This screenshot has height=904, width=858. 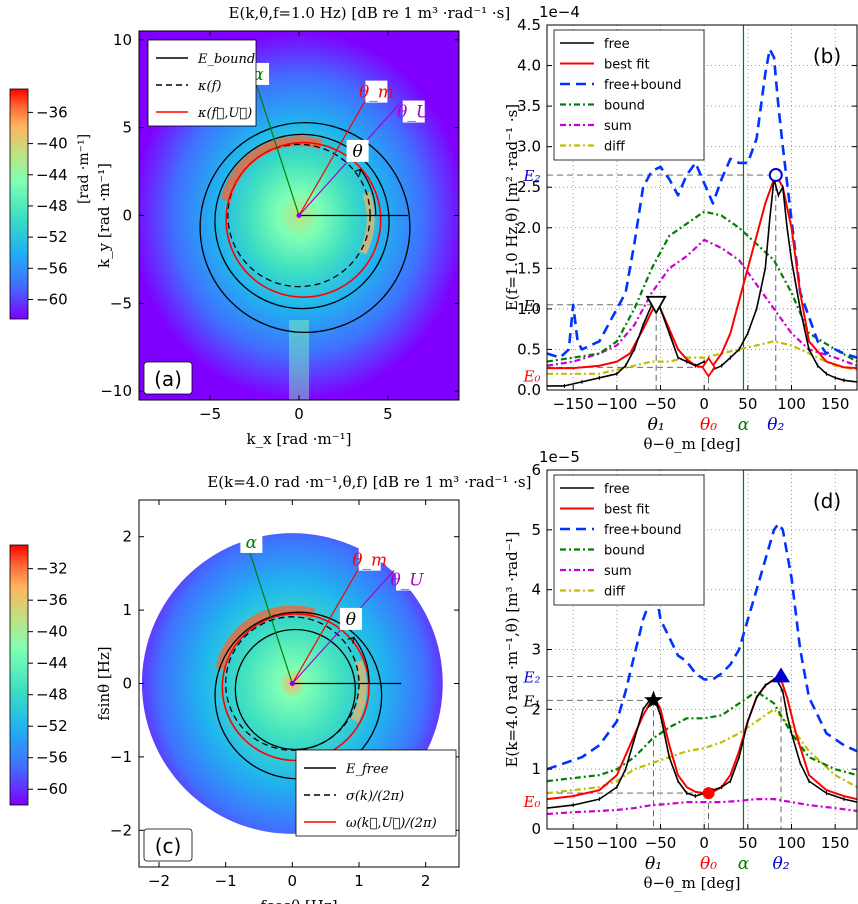 I want to click on legend-entry: free, so click(x=617, y=44).